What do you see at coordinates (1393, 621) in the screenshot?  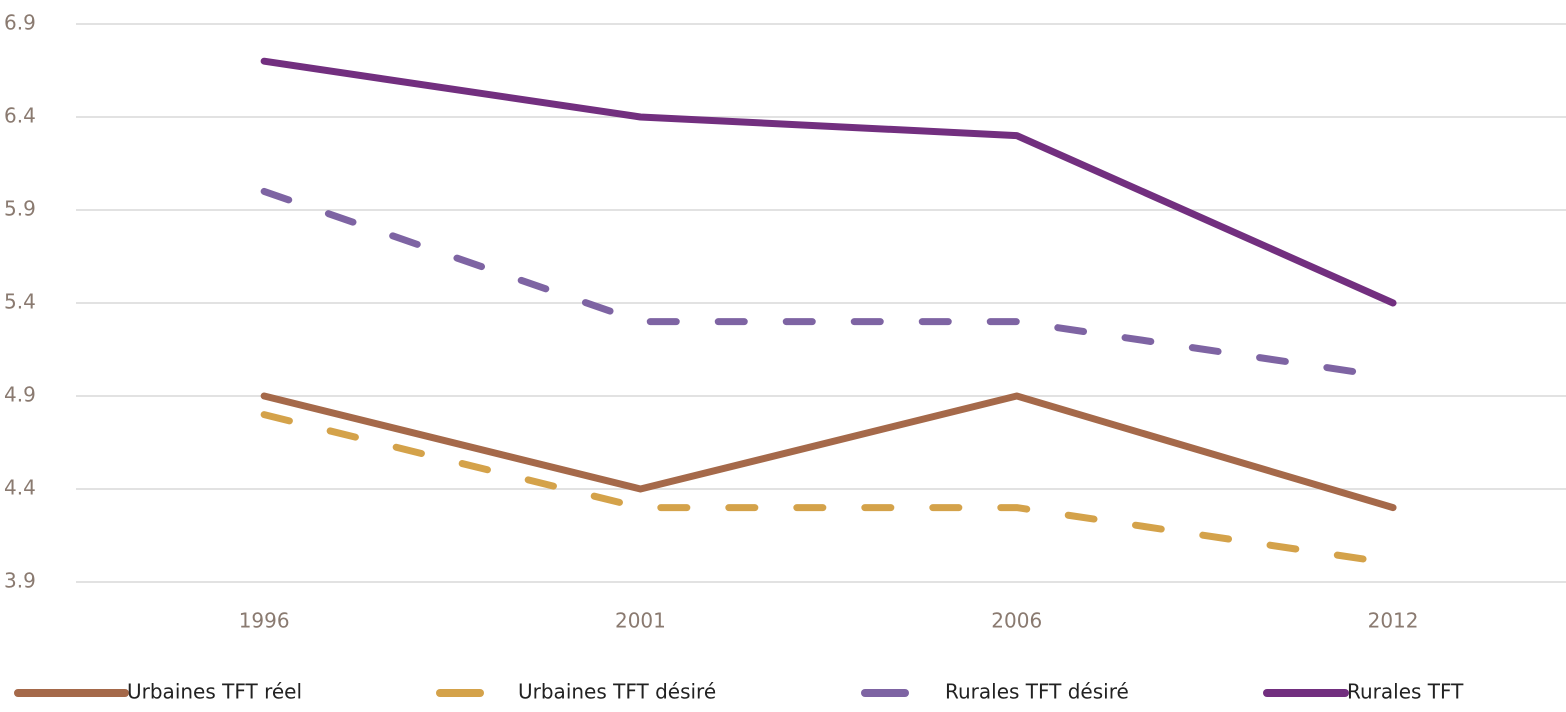 I see `x-tick-label: 2012` at bounding box center [1393, 621].